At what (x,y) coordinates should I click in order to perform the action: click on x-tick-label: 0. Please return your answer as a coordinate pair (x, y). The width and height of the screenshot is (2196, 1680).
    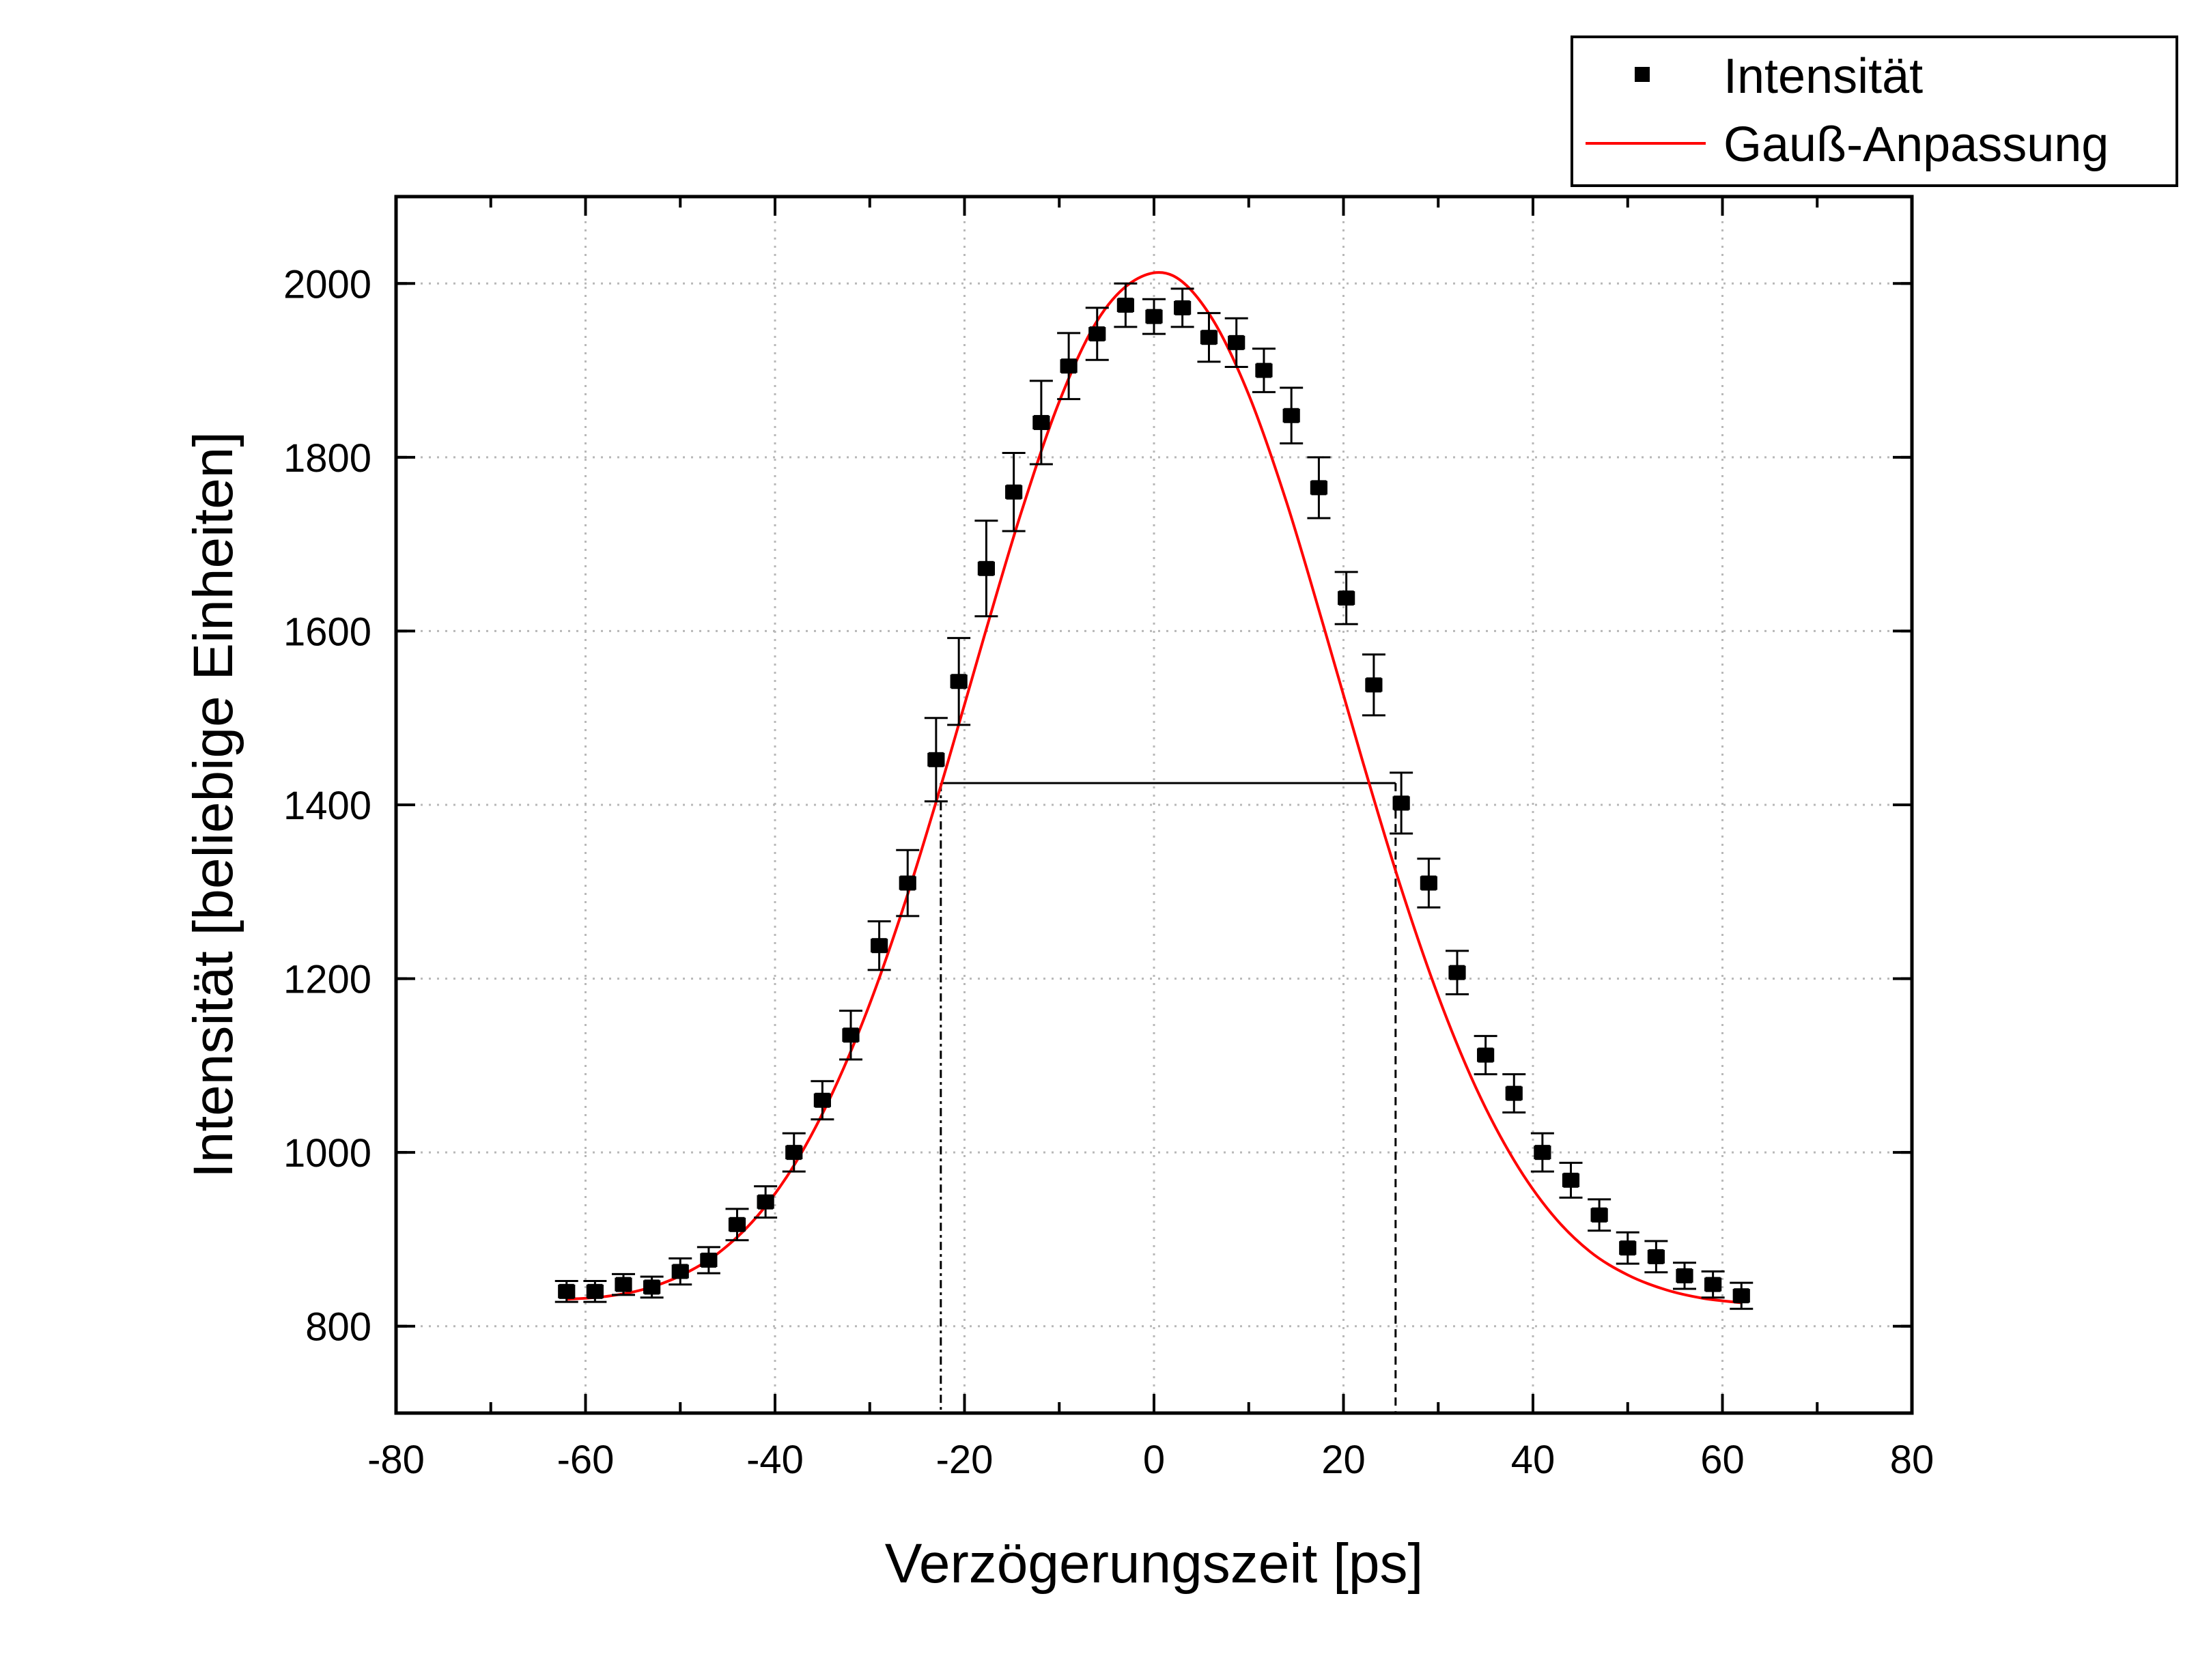
    Looking at the image, I should click on (1154, 1460).